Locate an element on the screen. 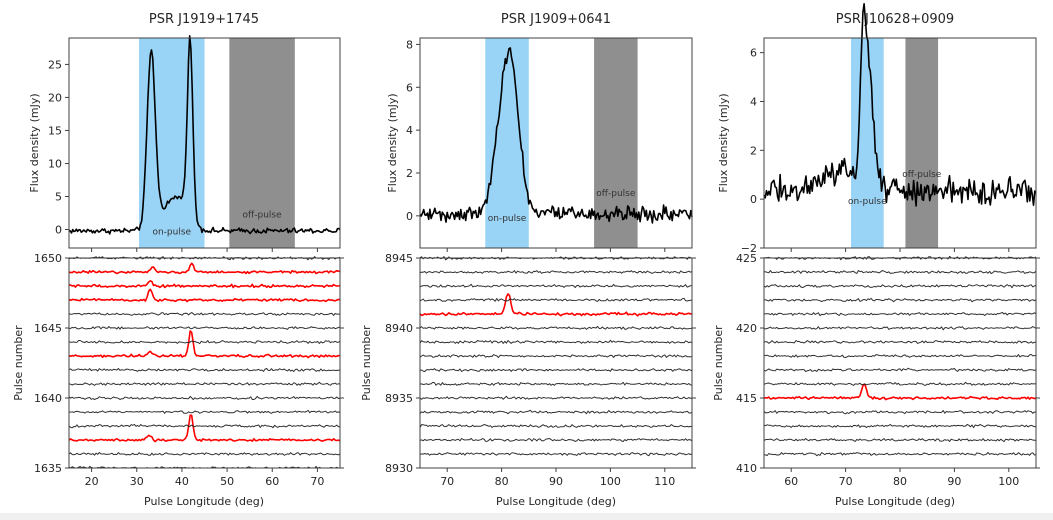 Image resolution: width=1053 pixels, height=520 pixels. panel-3-title: PSR J10628+0909 is located at coordinates (895, 19).